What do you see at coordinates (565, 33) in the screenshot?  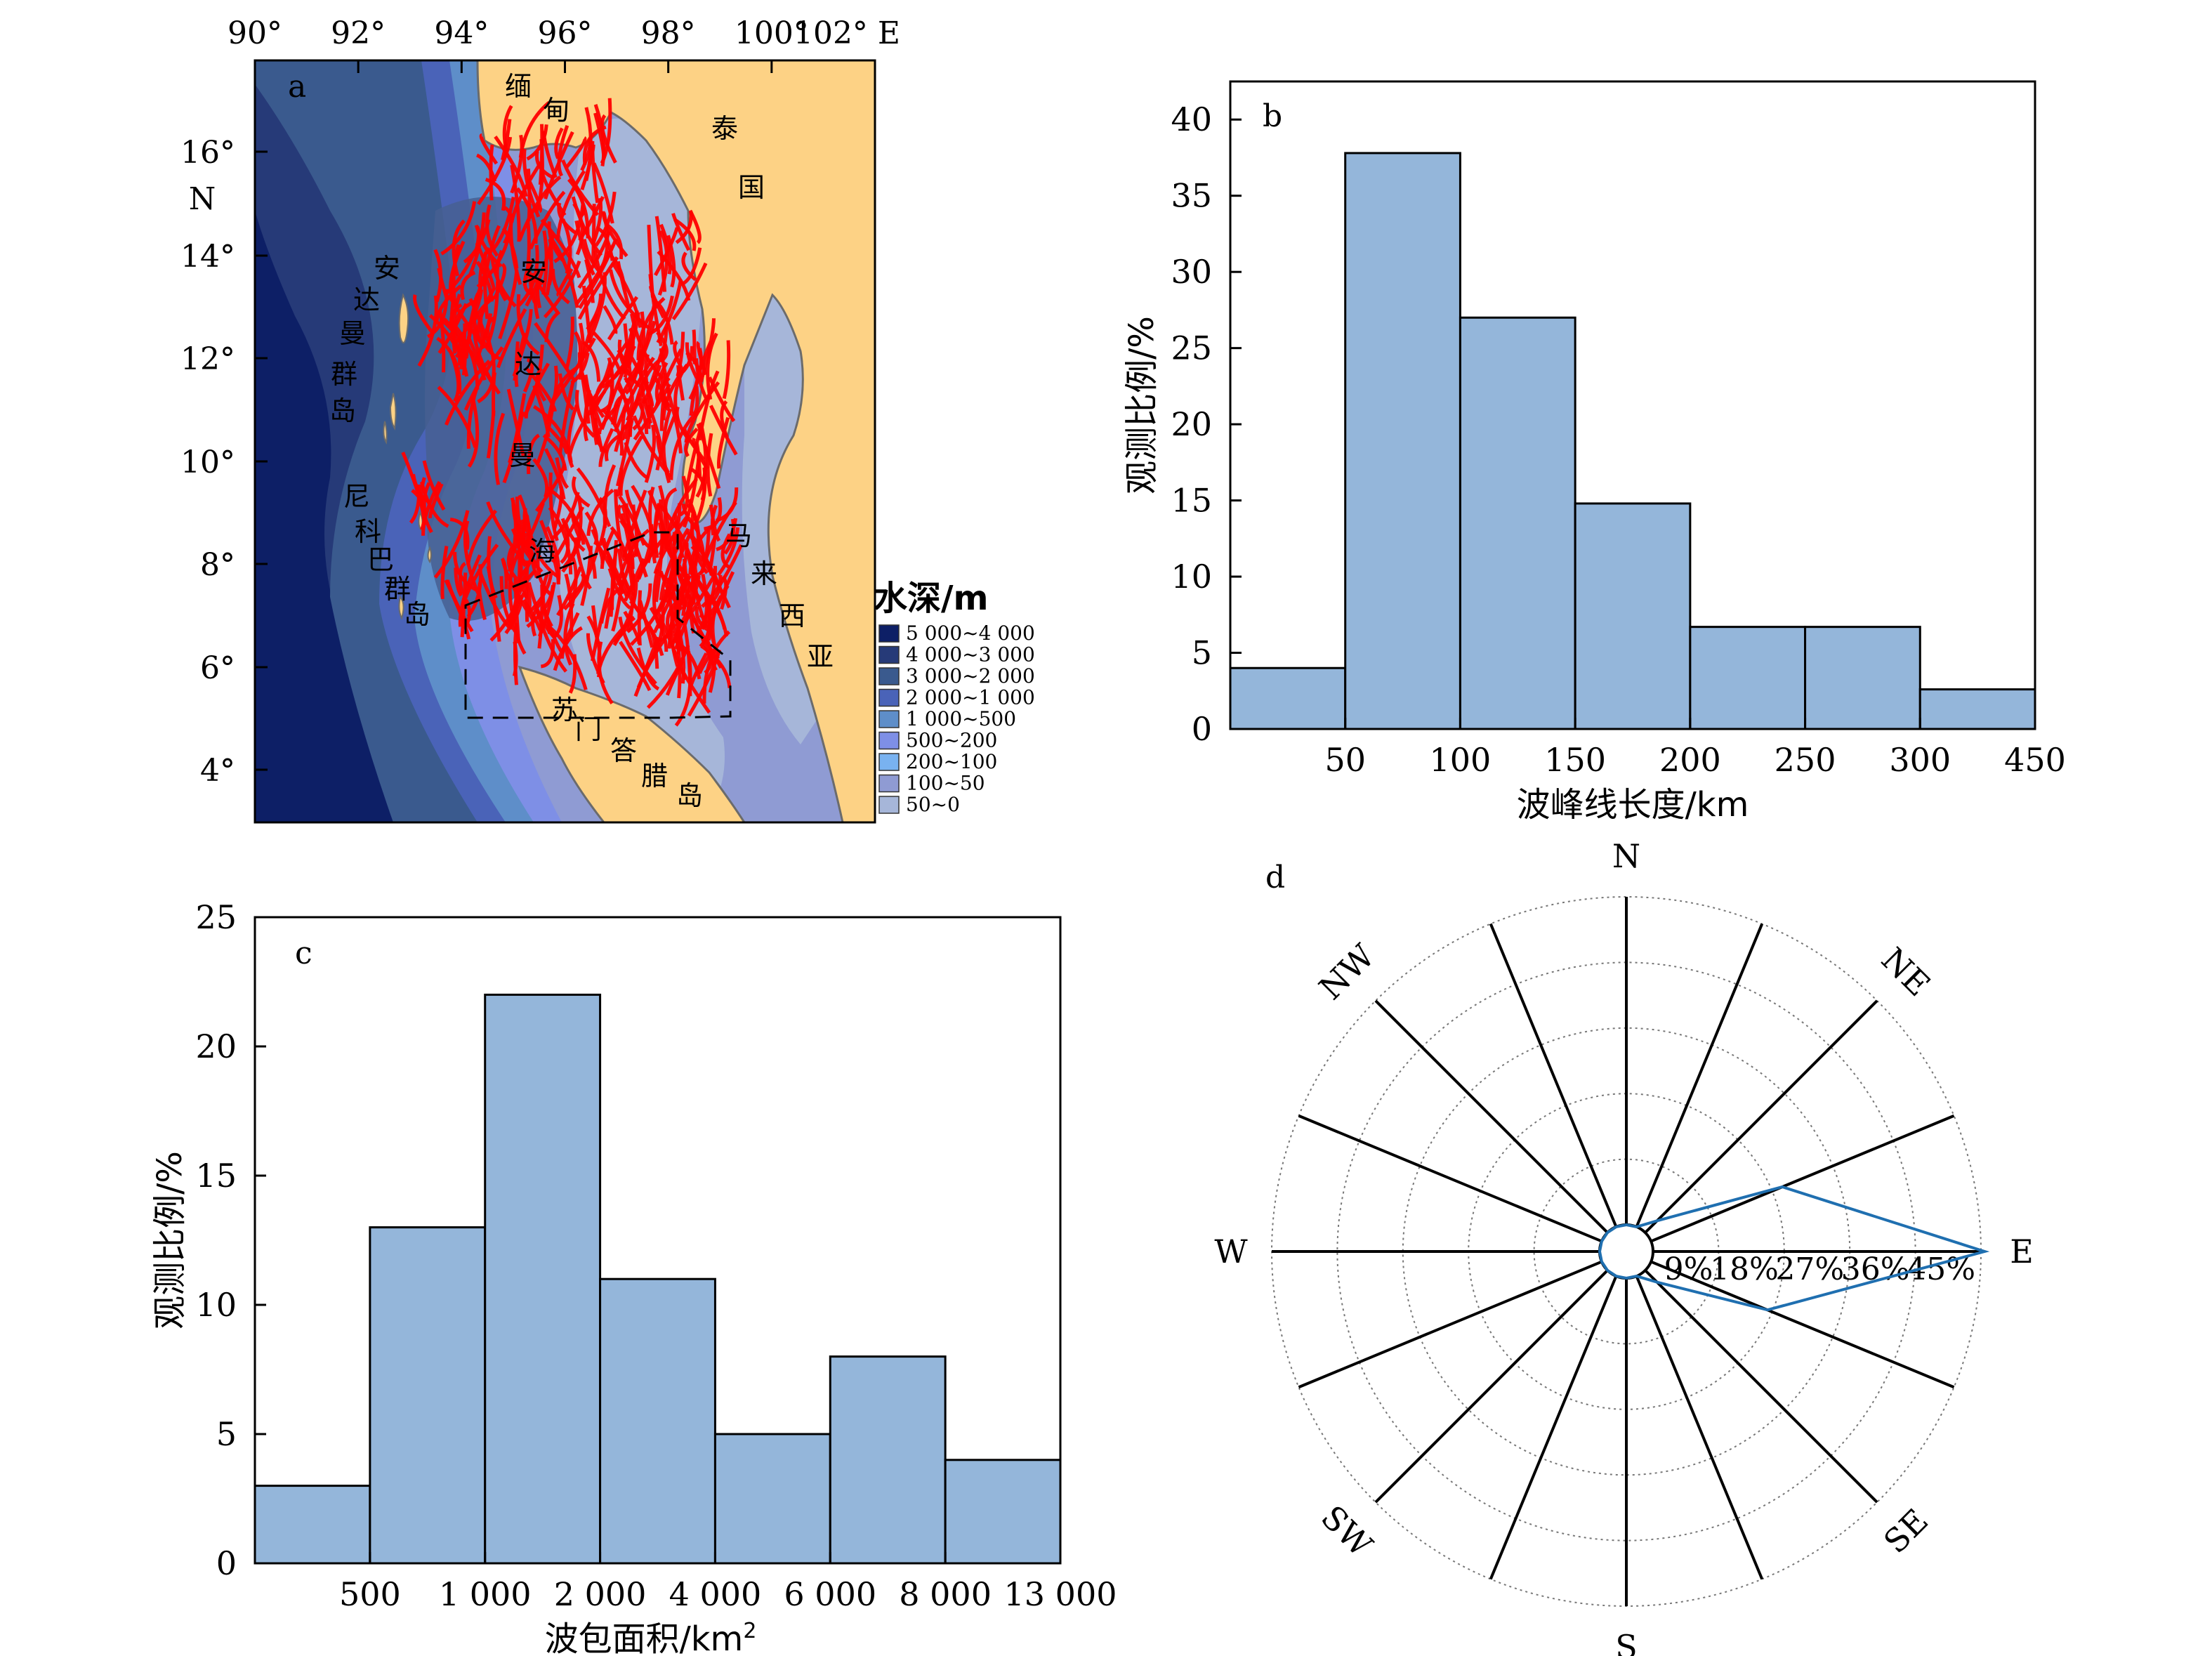 I see `lon-tick-label: 96°` at bounding box center [565, 33].